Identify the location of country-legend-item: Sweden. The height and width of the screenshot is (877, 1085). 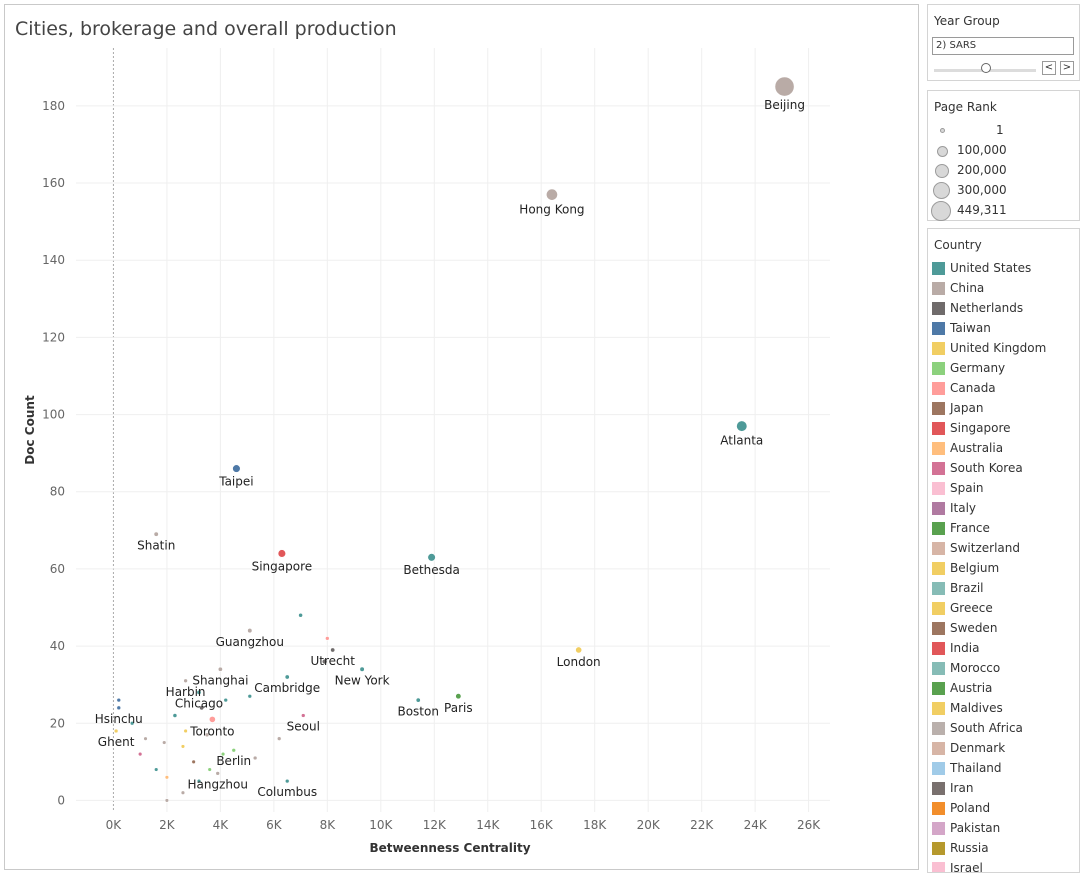
(1003, 629).